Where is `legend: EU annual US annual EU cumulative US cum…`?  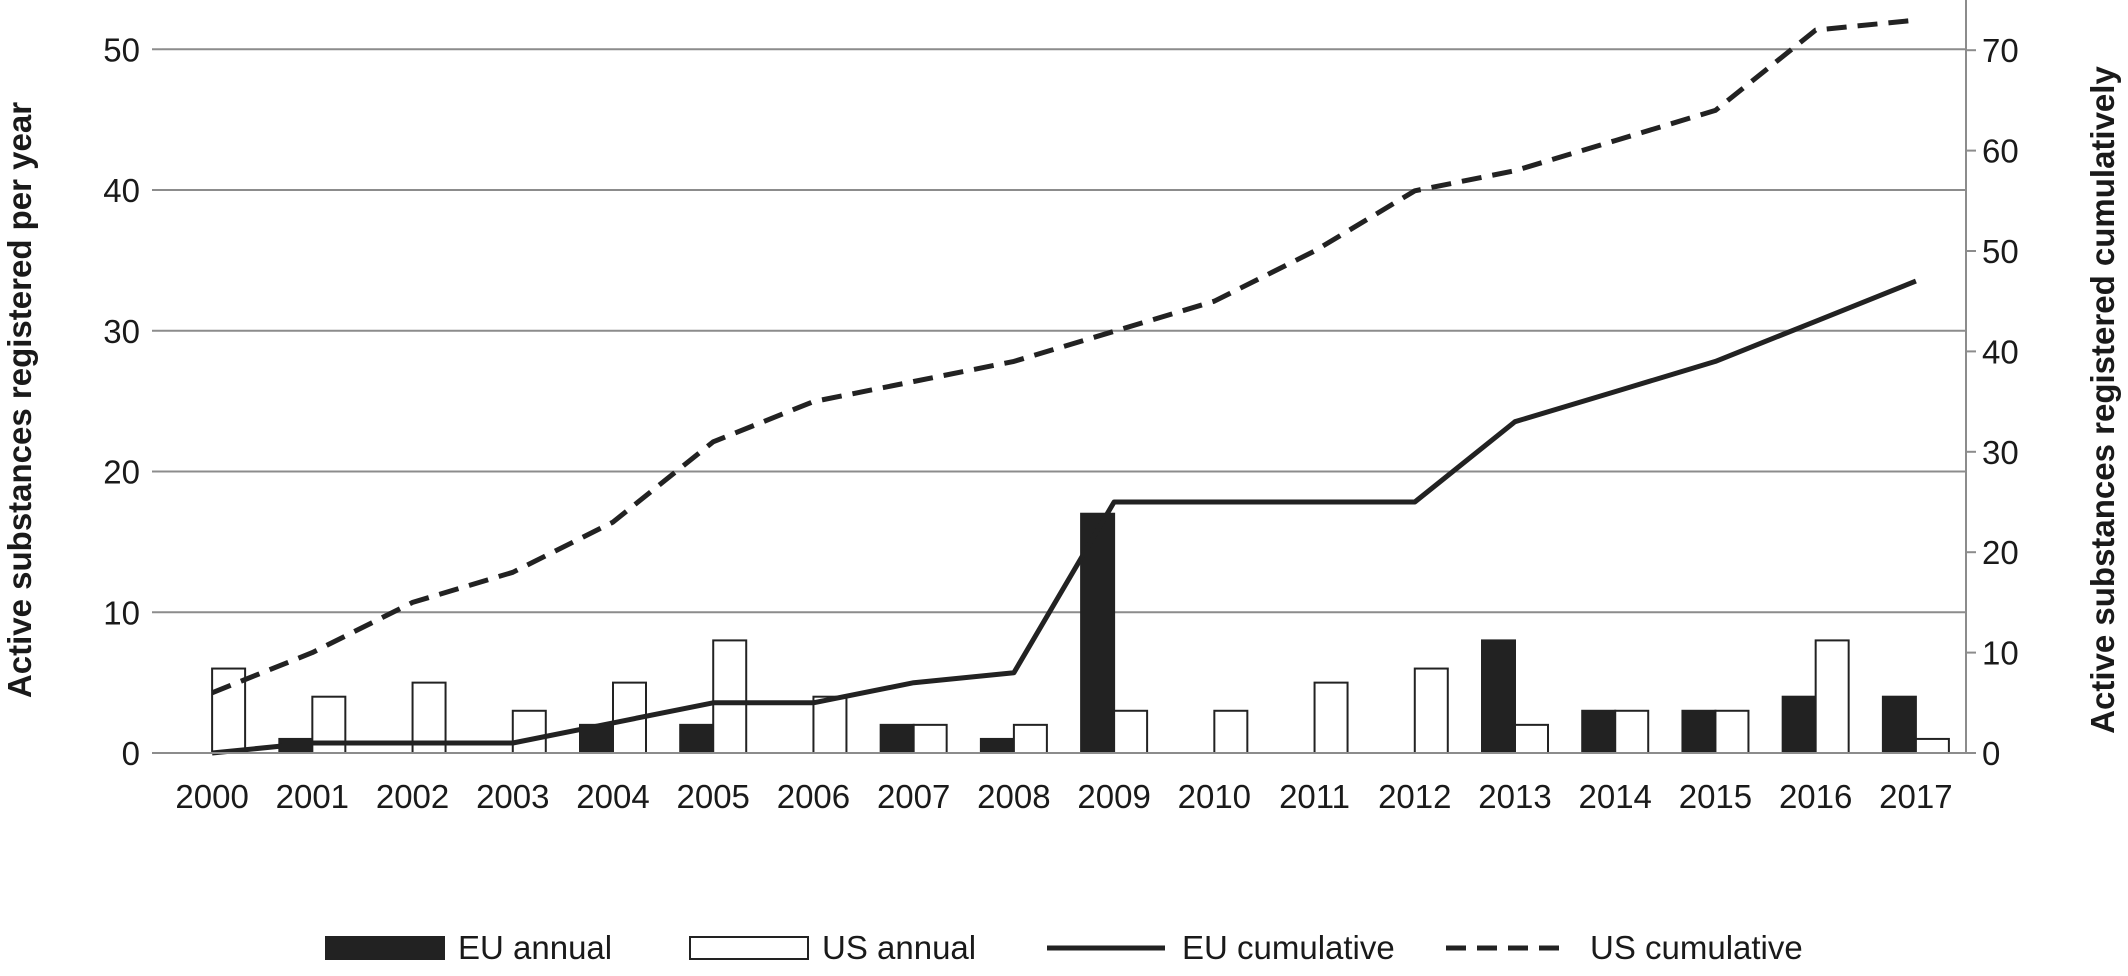 legend: EU annual US annual EU cumulative US cum… is located at coordinates (1064, 947).